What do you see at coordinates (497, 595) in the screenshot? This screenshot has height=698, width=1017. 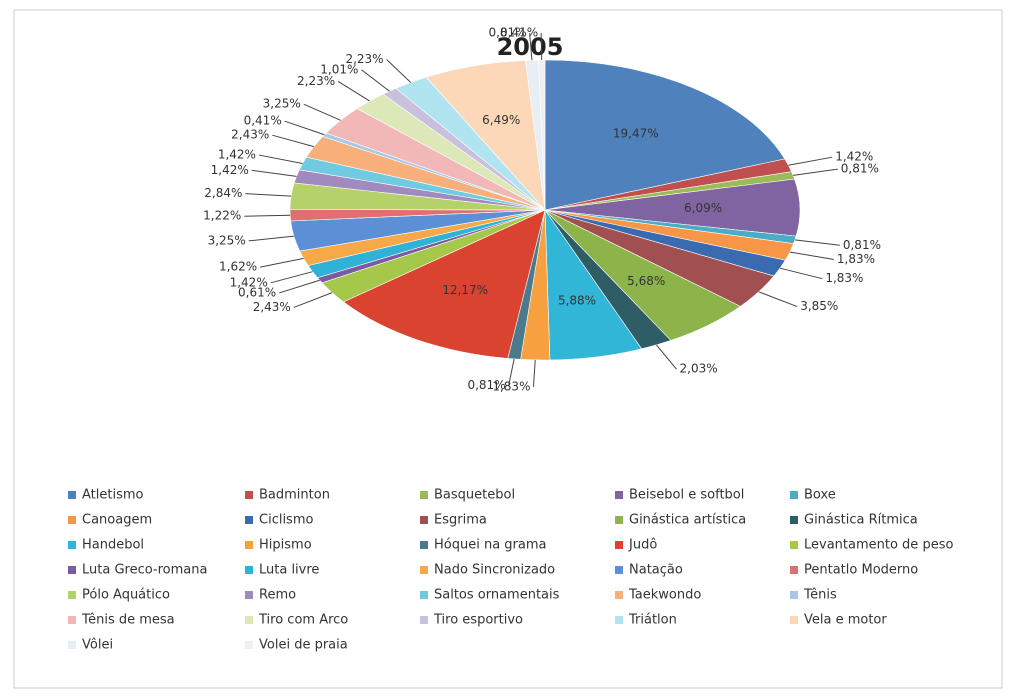 I see `legend-label: Saltos ornamentais` at bounding box center [497, 595].